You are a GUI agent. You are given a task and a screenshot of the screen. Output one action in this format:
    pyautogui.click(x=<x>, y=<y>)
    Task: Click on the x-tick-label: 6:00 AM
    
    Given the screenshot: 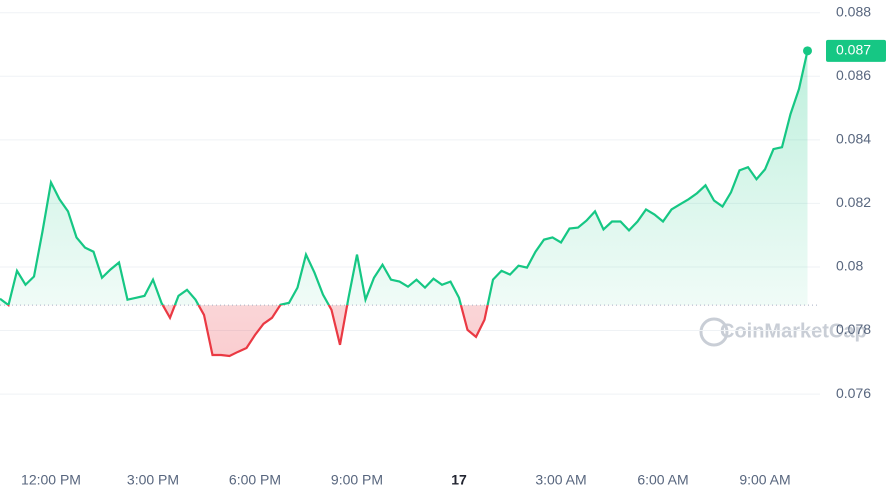 What is the action you would take?
    pyautogui.click(x=662, y=480)
    